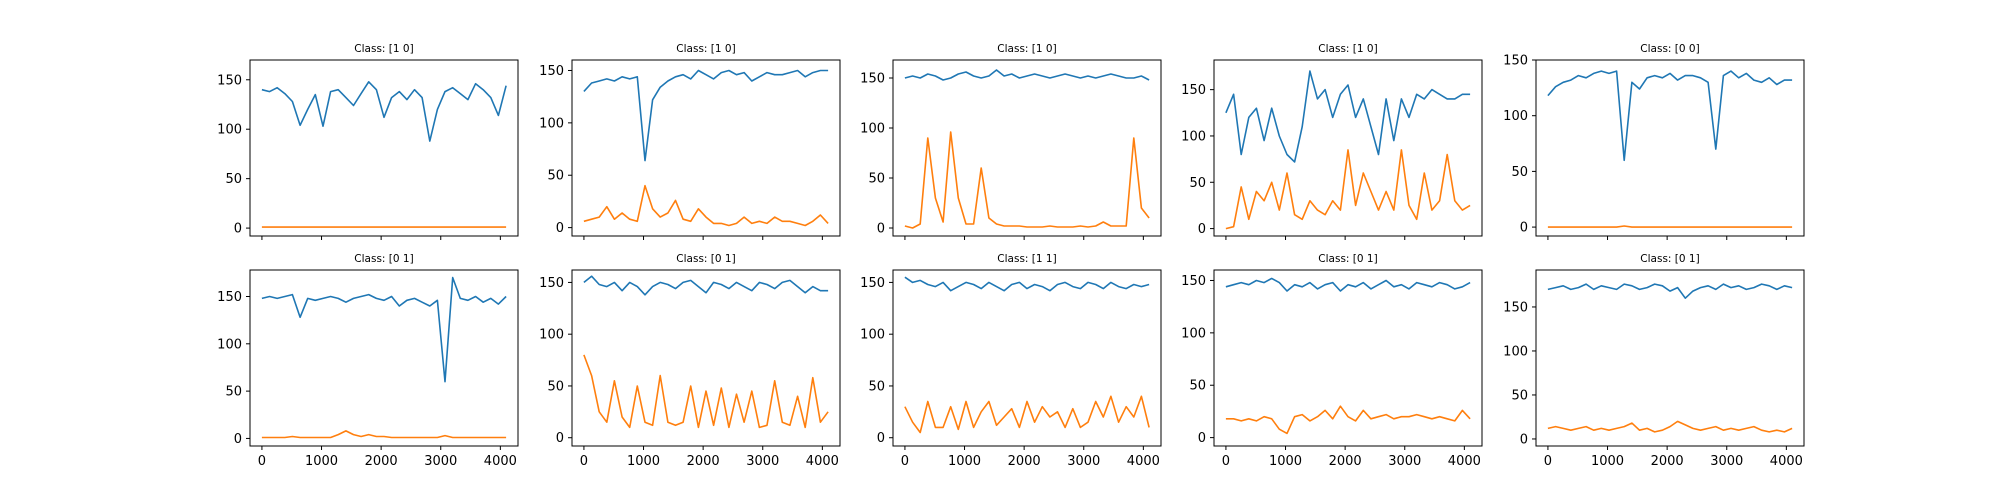 Image resolution: width=2000 pixels, height=500 pixels. I want to click on panel-5: Class: [0 0] 0 50 100 150, so click(1654, 141).